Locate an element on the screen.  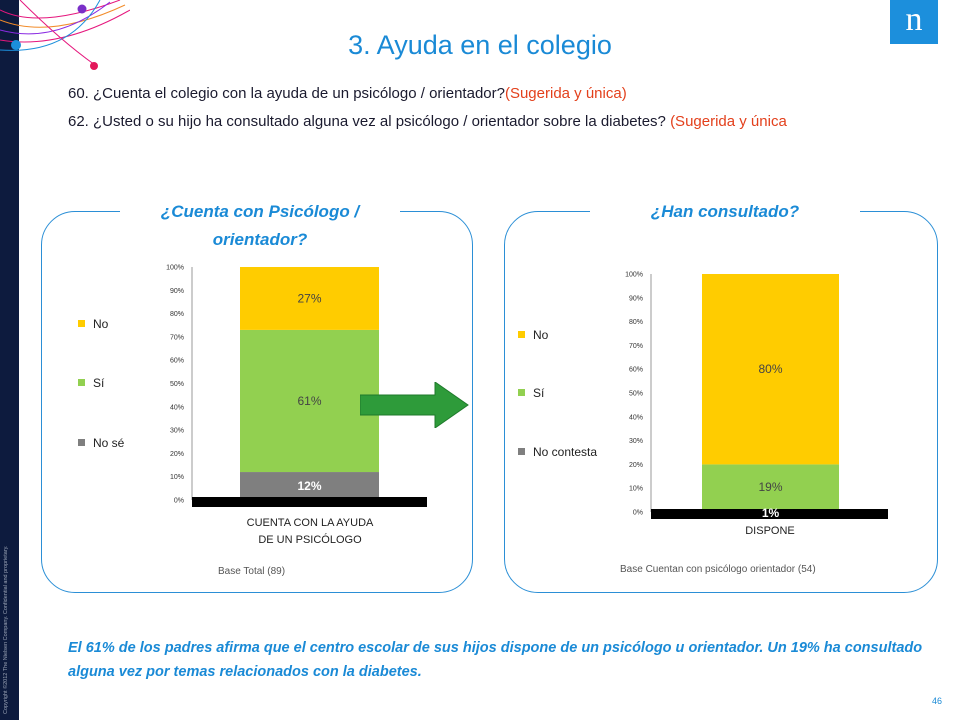
legend-item-no: No is located at coordinates (93, 324).